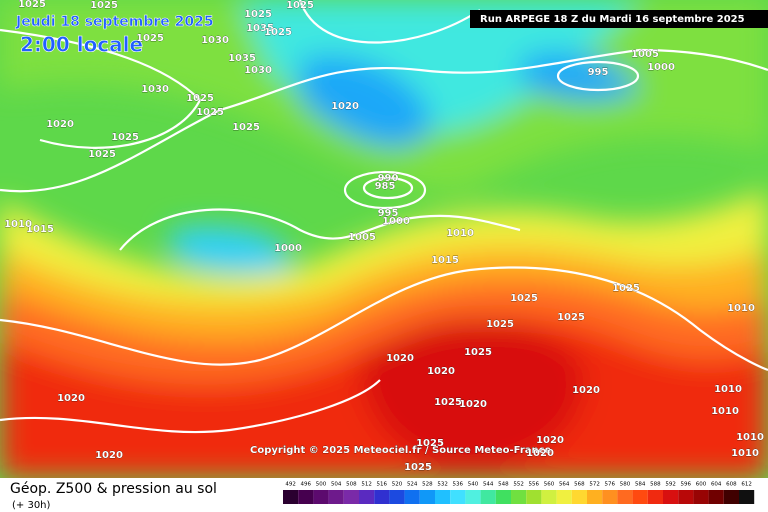 The image size is (768, 512). I want to click on scale-label: 568, so click(579, 485).